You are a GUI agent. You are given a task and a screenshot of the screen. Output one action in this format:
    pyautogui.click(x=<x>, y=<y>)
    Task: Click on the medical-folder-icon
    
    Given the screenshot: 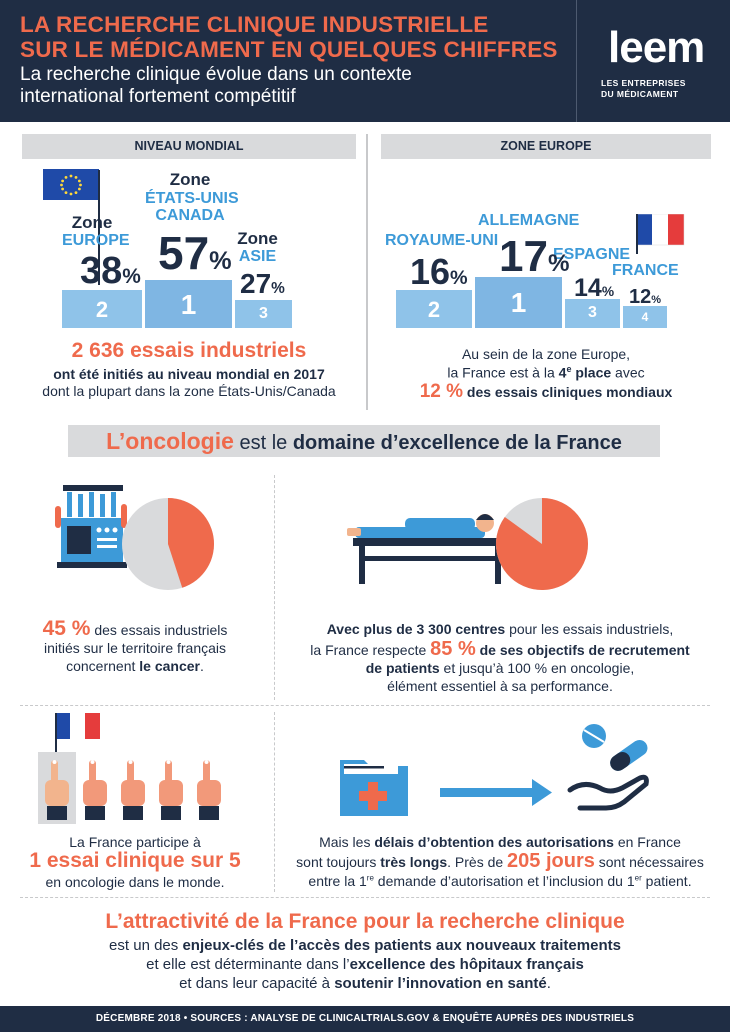 What is the action you would take?
    pyautogui.click(x=374, y=788)
    